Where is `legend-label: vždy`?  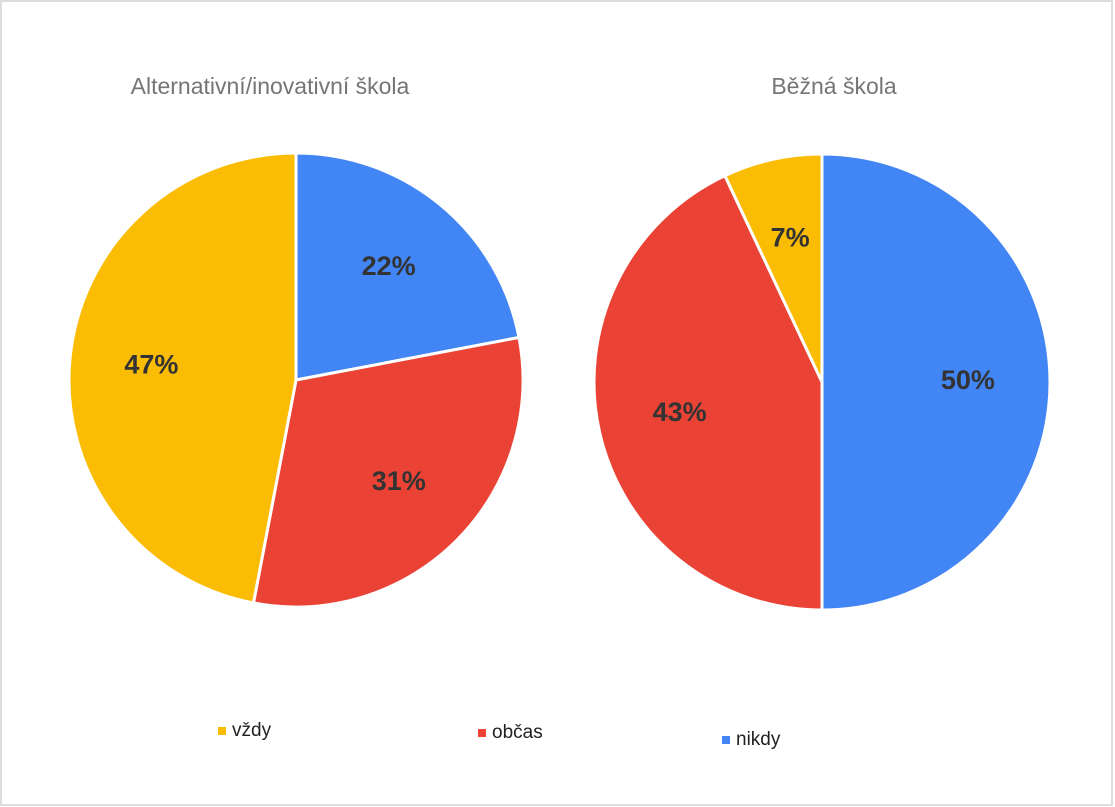
legend-label: vždy is located at coordinates (252, 730).